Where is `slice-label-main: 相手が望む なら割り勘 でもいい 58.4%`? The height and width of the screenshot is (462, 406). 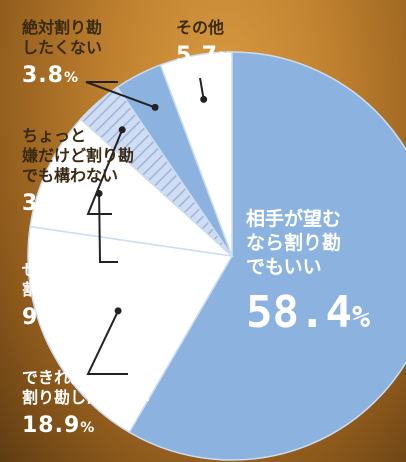
slice-label-main: 相手が望む なら割り勘 でもいい 58.4% is located at coordinates (308, 274).